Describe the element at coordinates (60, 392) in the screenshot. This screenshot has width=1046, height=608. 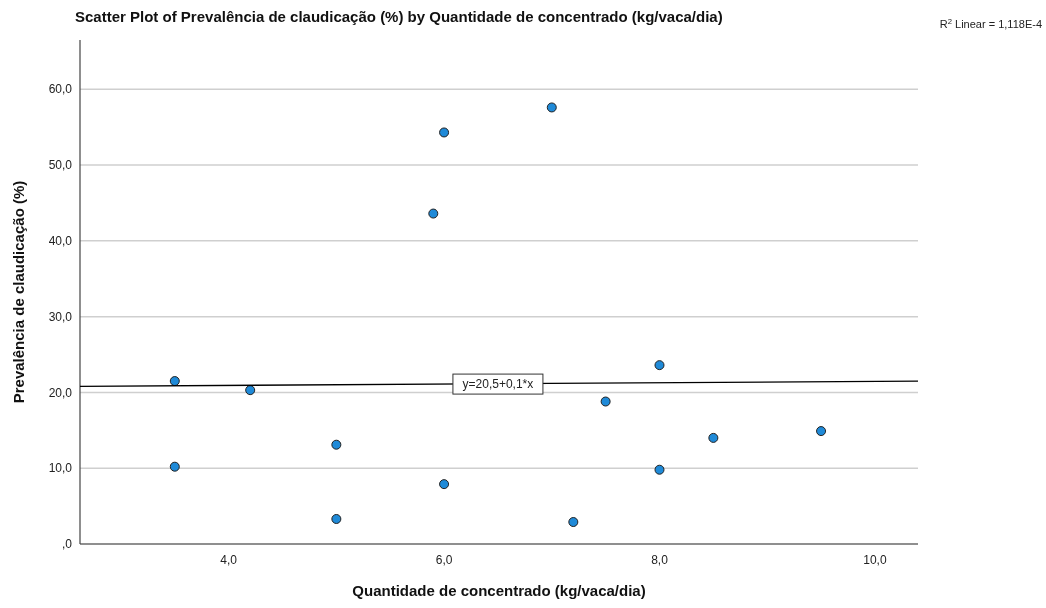
I see `y-tick-label: 20,0` at that location.